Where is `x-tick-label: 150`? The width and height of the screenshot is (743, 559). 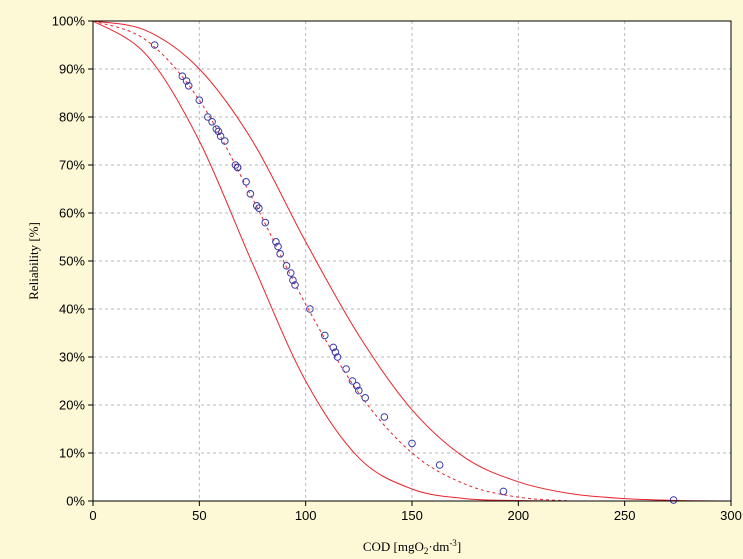
x-tick-label: 150 is located at coordinates (412, 515).